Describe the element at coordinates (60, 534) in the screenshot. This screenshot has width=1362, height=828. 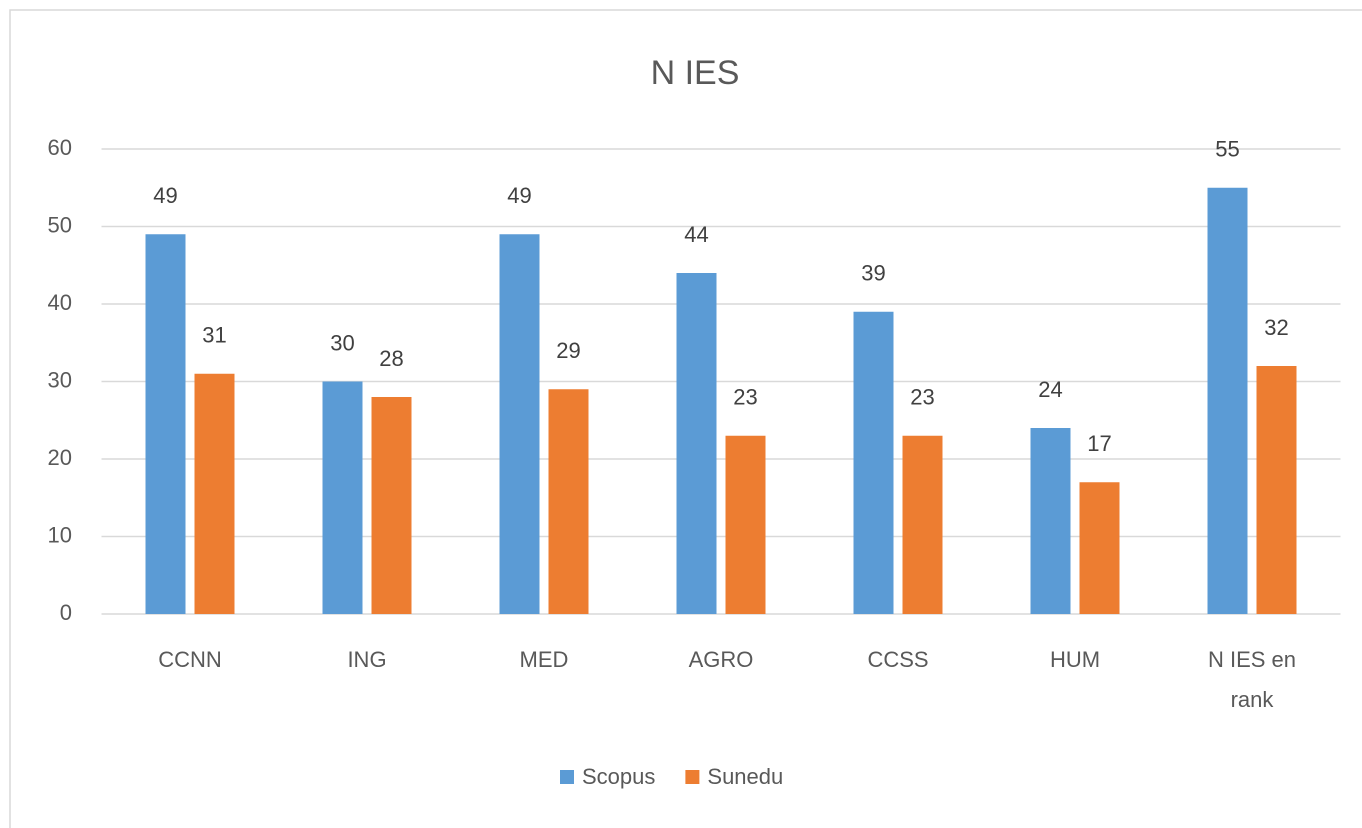
I see `y-tick-label: 10` at that location.